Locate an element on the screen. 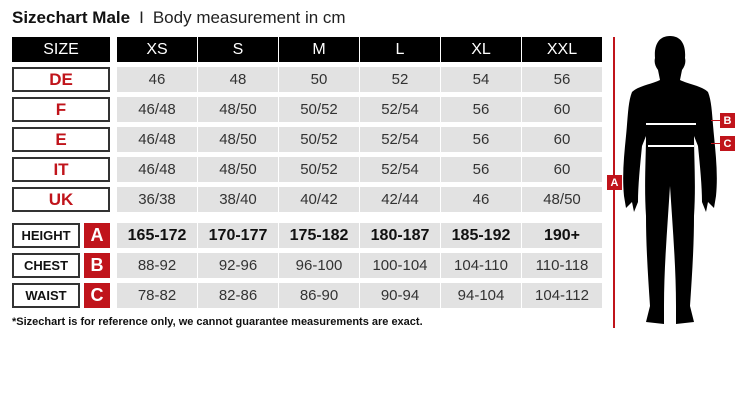 The height and width of the screenshot is (414, 750). title-bold: Sizechart Male is located at coordinates (71, 17).